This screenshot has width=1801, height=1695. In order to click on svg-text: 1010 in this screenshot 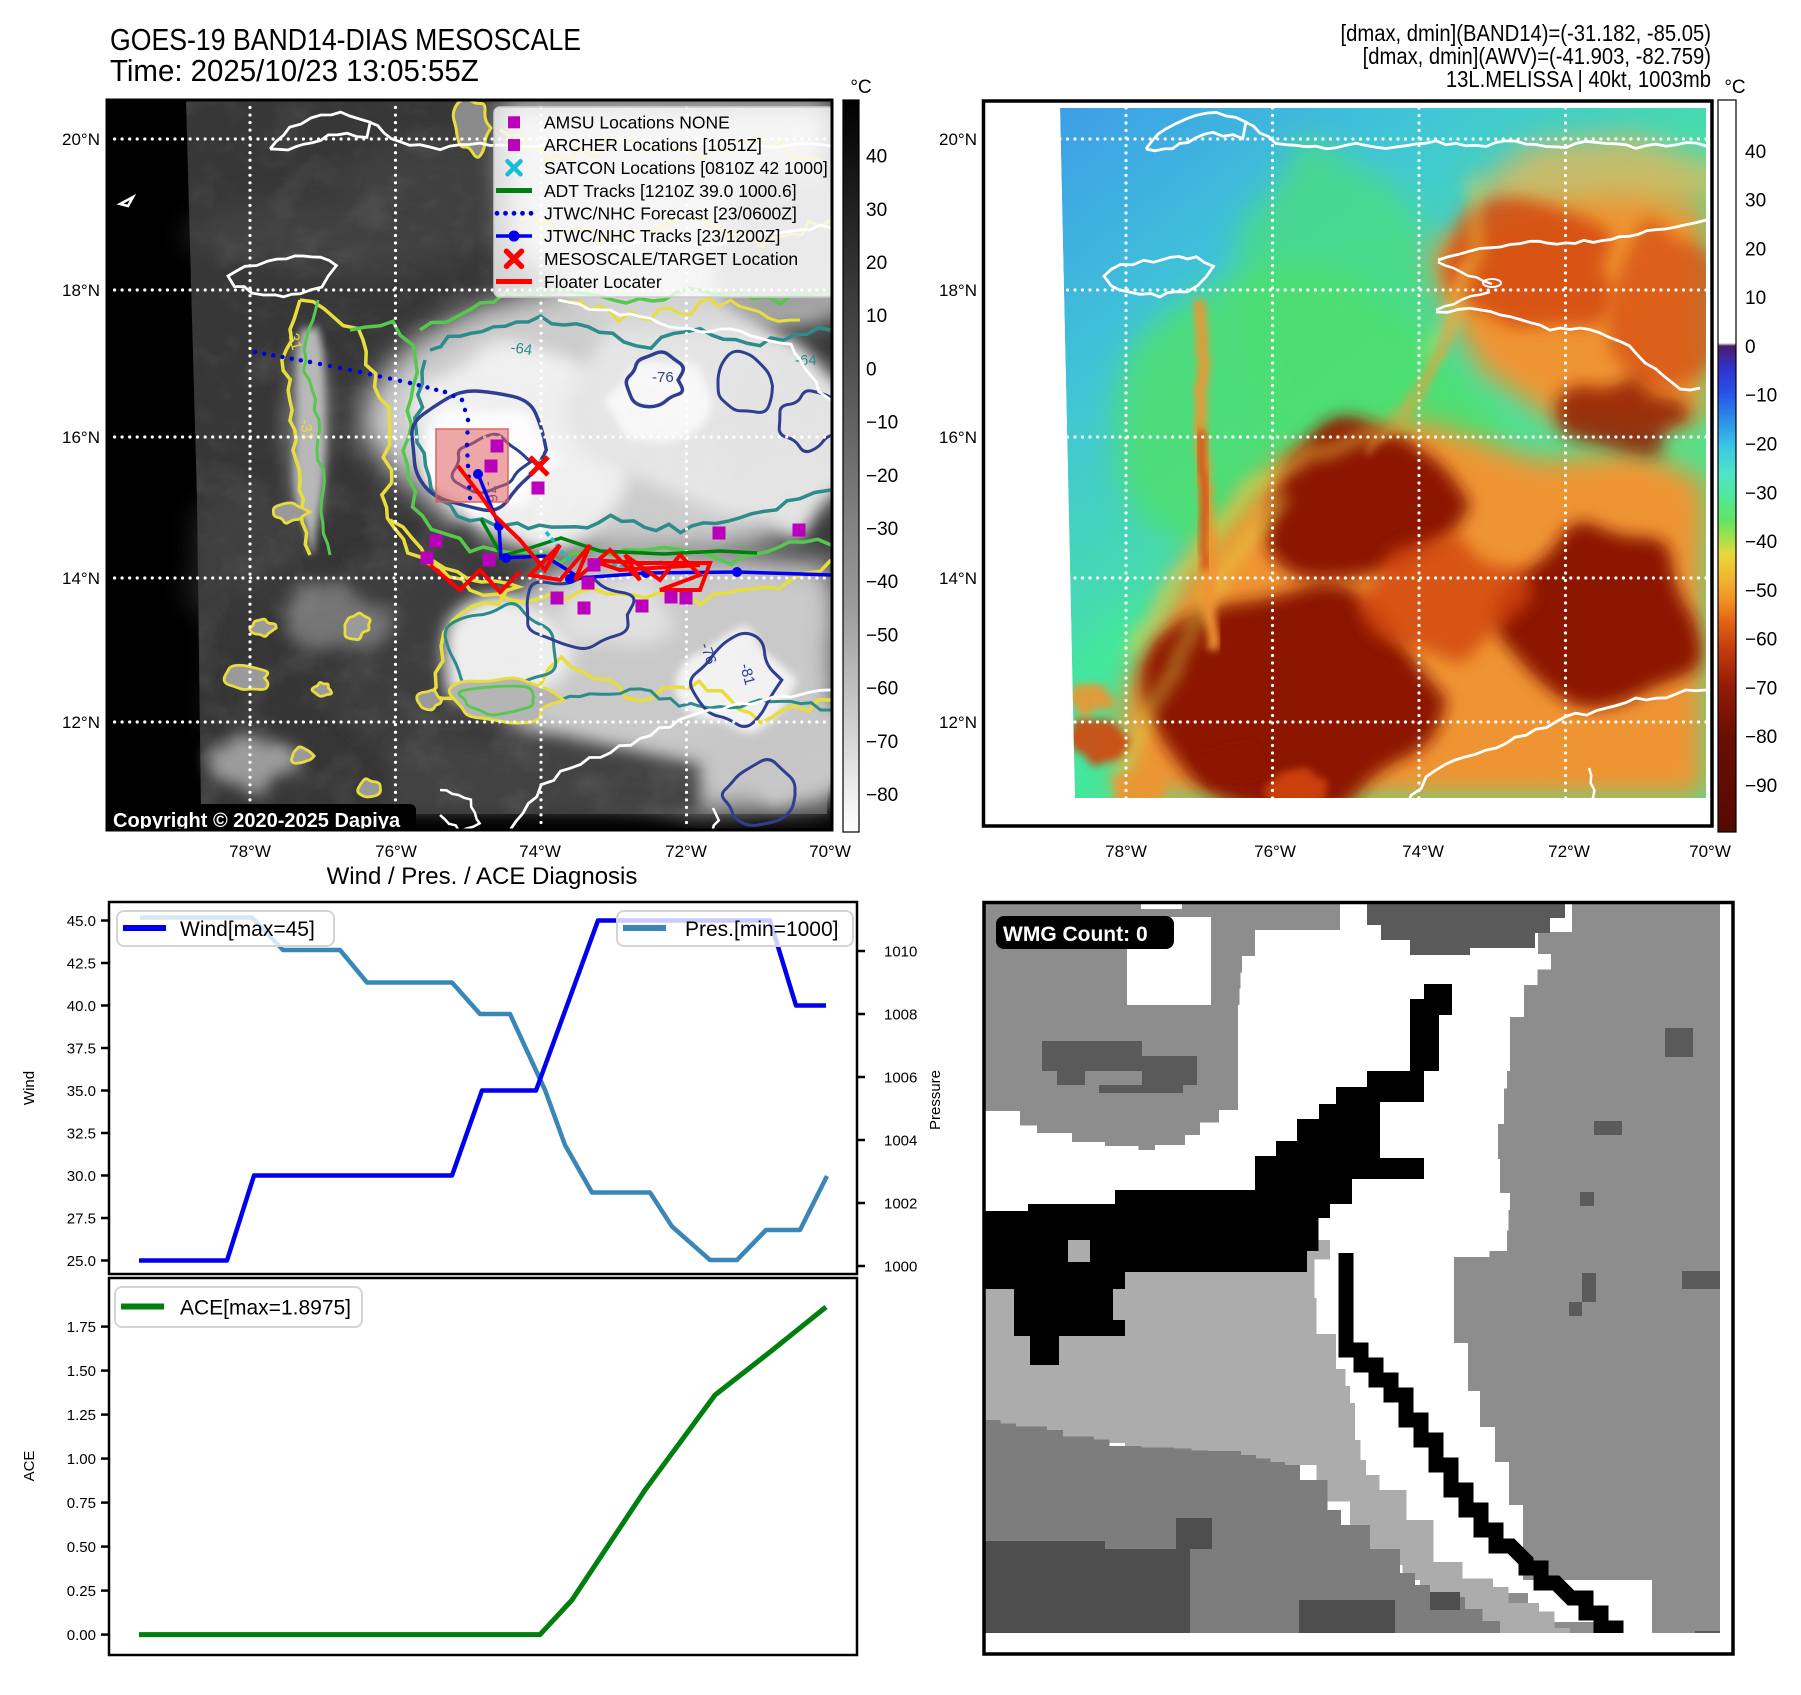, I will do `click(900, 952)`.